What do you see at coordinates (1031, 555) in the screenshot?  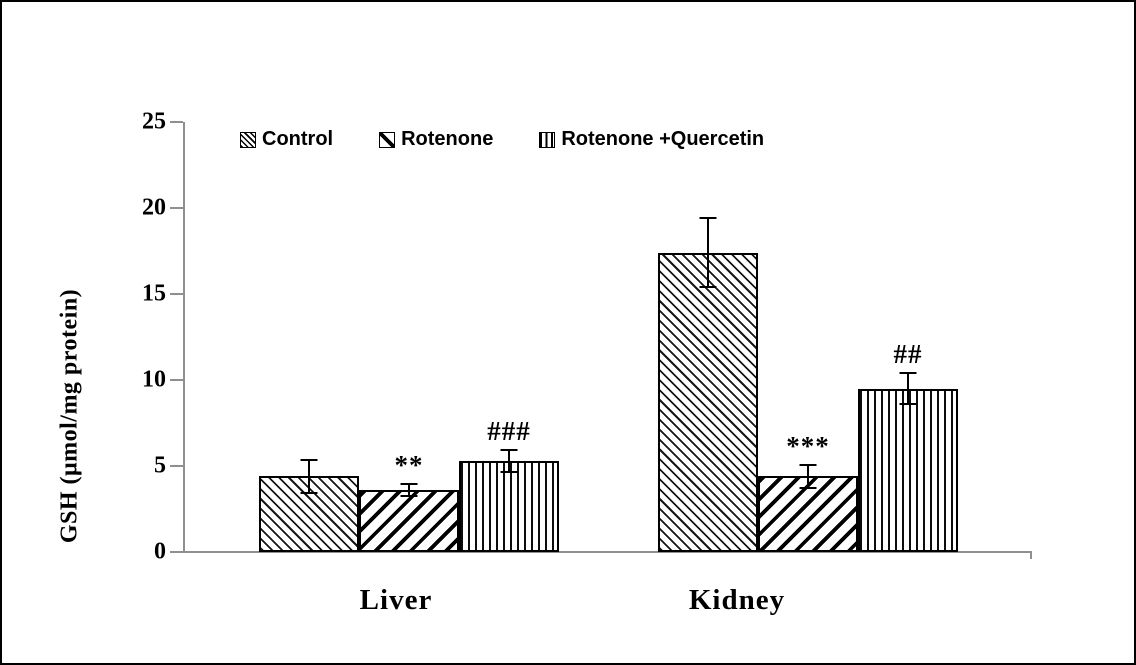 I see `x-axis-end-tick` at bounding box center [1031, 555].